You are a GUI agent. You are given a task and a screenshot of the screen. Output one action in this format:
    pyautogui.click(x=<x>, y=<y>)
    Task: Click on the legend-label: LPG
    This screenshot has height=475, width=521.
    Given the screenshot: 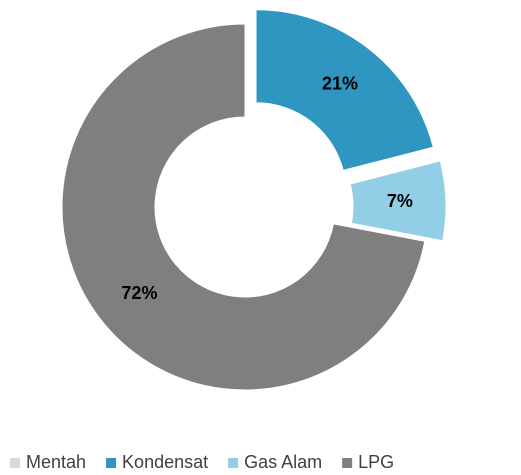 What is the action you would take?
    pyautogui.click(x=376, y=462)
    